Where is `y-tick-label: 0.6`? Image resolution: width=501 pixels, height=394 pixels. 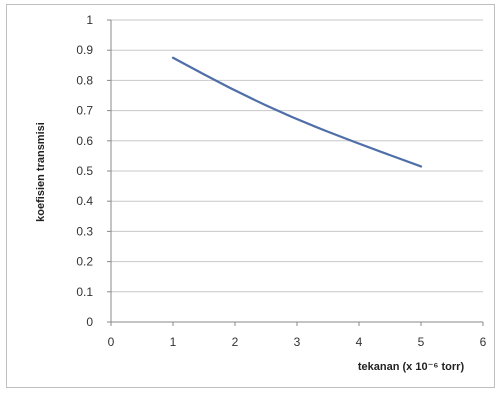
y-tick-label: 0.6 is located at coordinates (84, 141).